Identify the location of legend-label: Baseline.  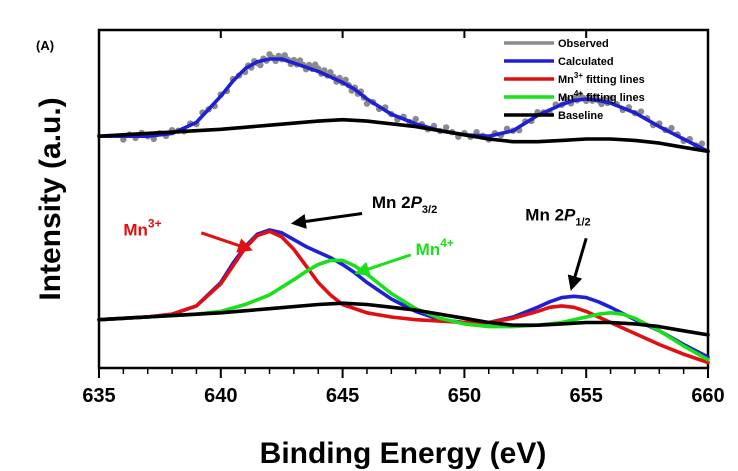
(580, 116).